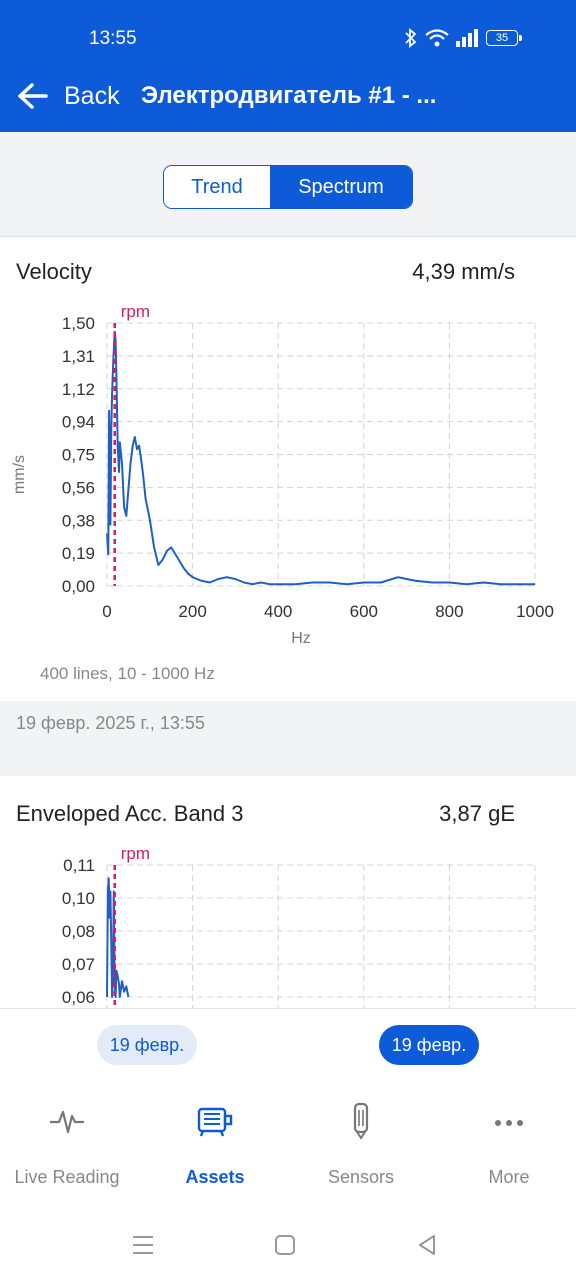 This screenshot has width=576, height=1281. What do you see at coordinates (215, 1144) in the screenshot?
I see `nav-assets: Assets` at bounding box center [215, 1144].